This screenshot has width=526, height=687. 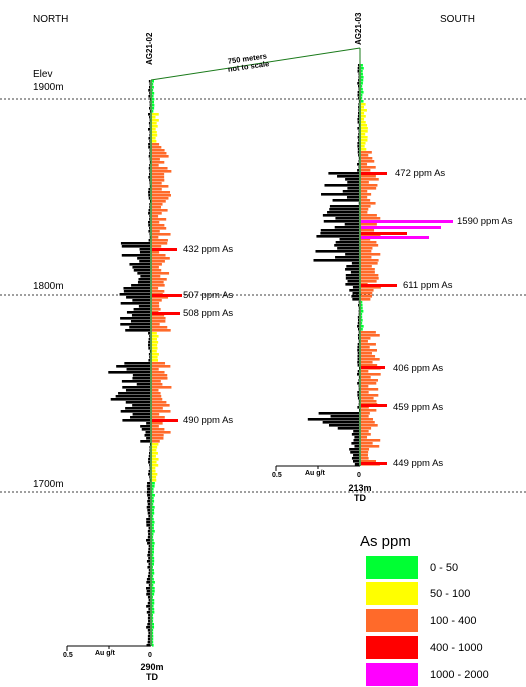 I want to click on as-peak-bar, so click(x=373, y=367).